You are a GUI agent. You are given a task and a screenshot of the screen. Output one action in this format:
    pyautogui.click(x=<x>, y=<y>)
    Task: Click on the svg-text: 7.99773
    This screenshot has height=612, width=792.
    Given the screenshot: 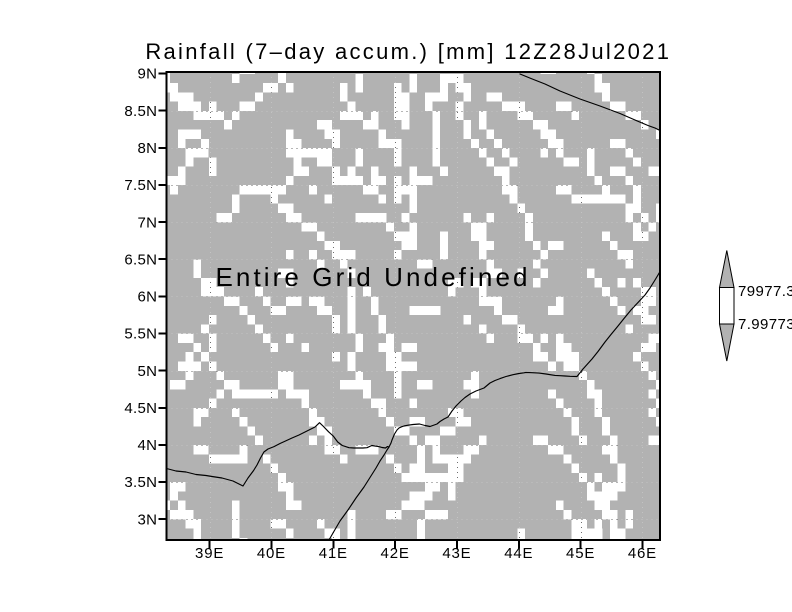 What is the action you would take?
    pyautogui.click(x=765, y=324)
    